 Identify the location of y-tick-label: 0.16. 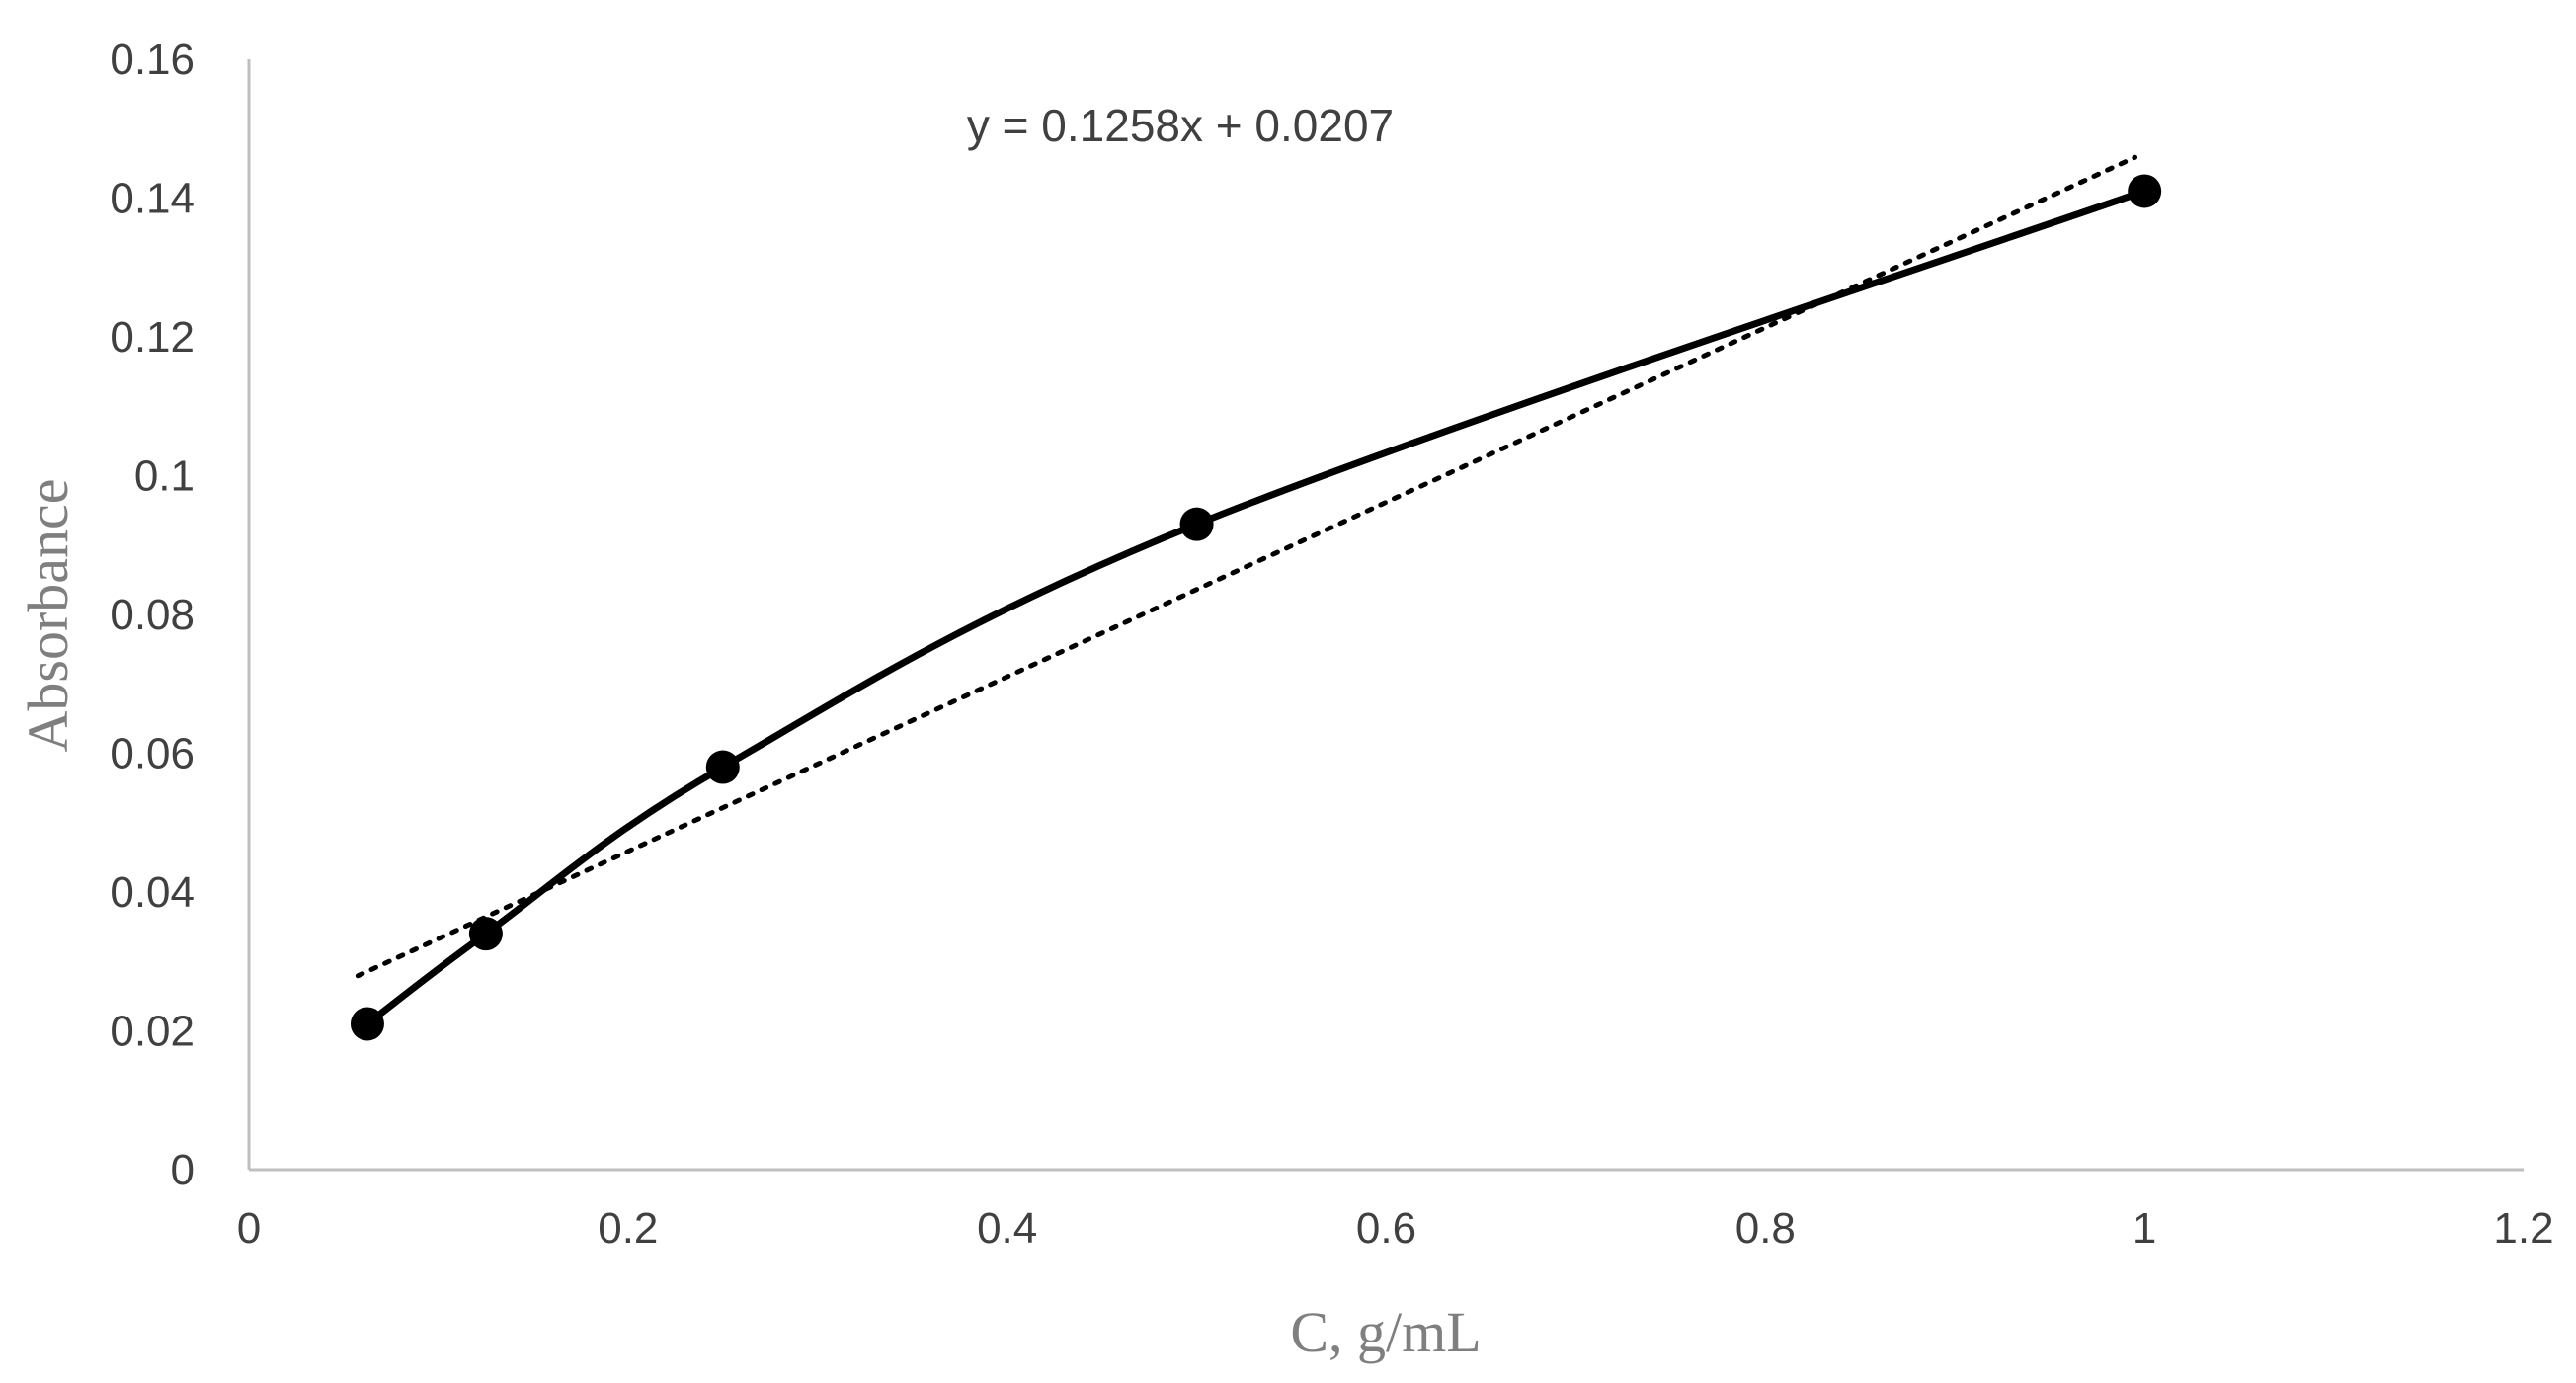
(152, 60).